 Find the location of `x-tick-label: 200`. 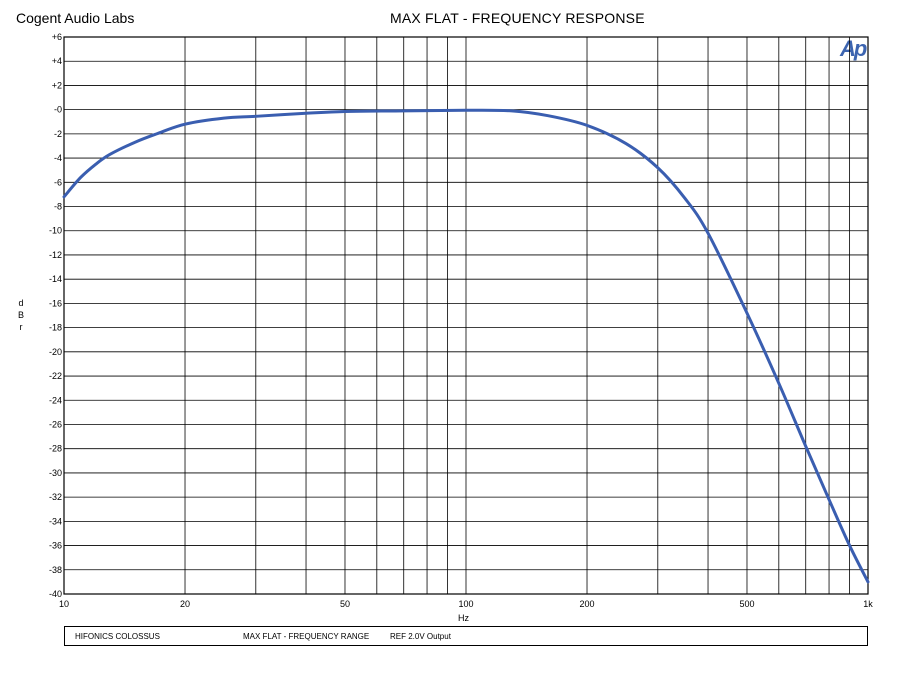

x-tick-label: 200 is located at coordinates (586, 604).